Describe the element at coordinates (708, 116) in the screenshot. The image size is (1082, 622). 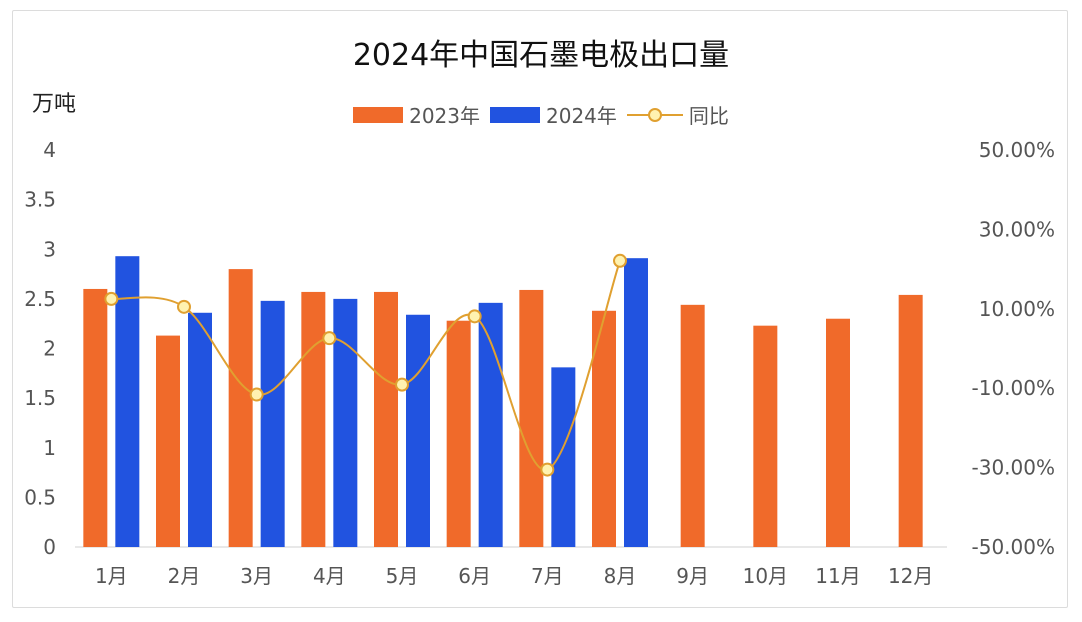
I see `legend-label-yoy: 同比` at that location.